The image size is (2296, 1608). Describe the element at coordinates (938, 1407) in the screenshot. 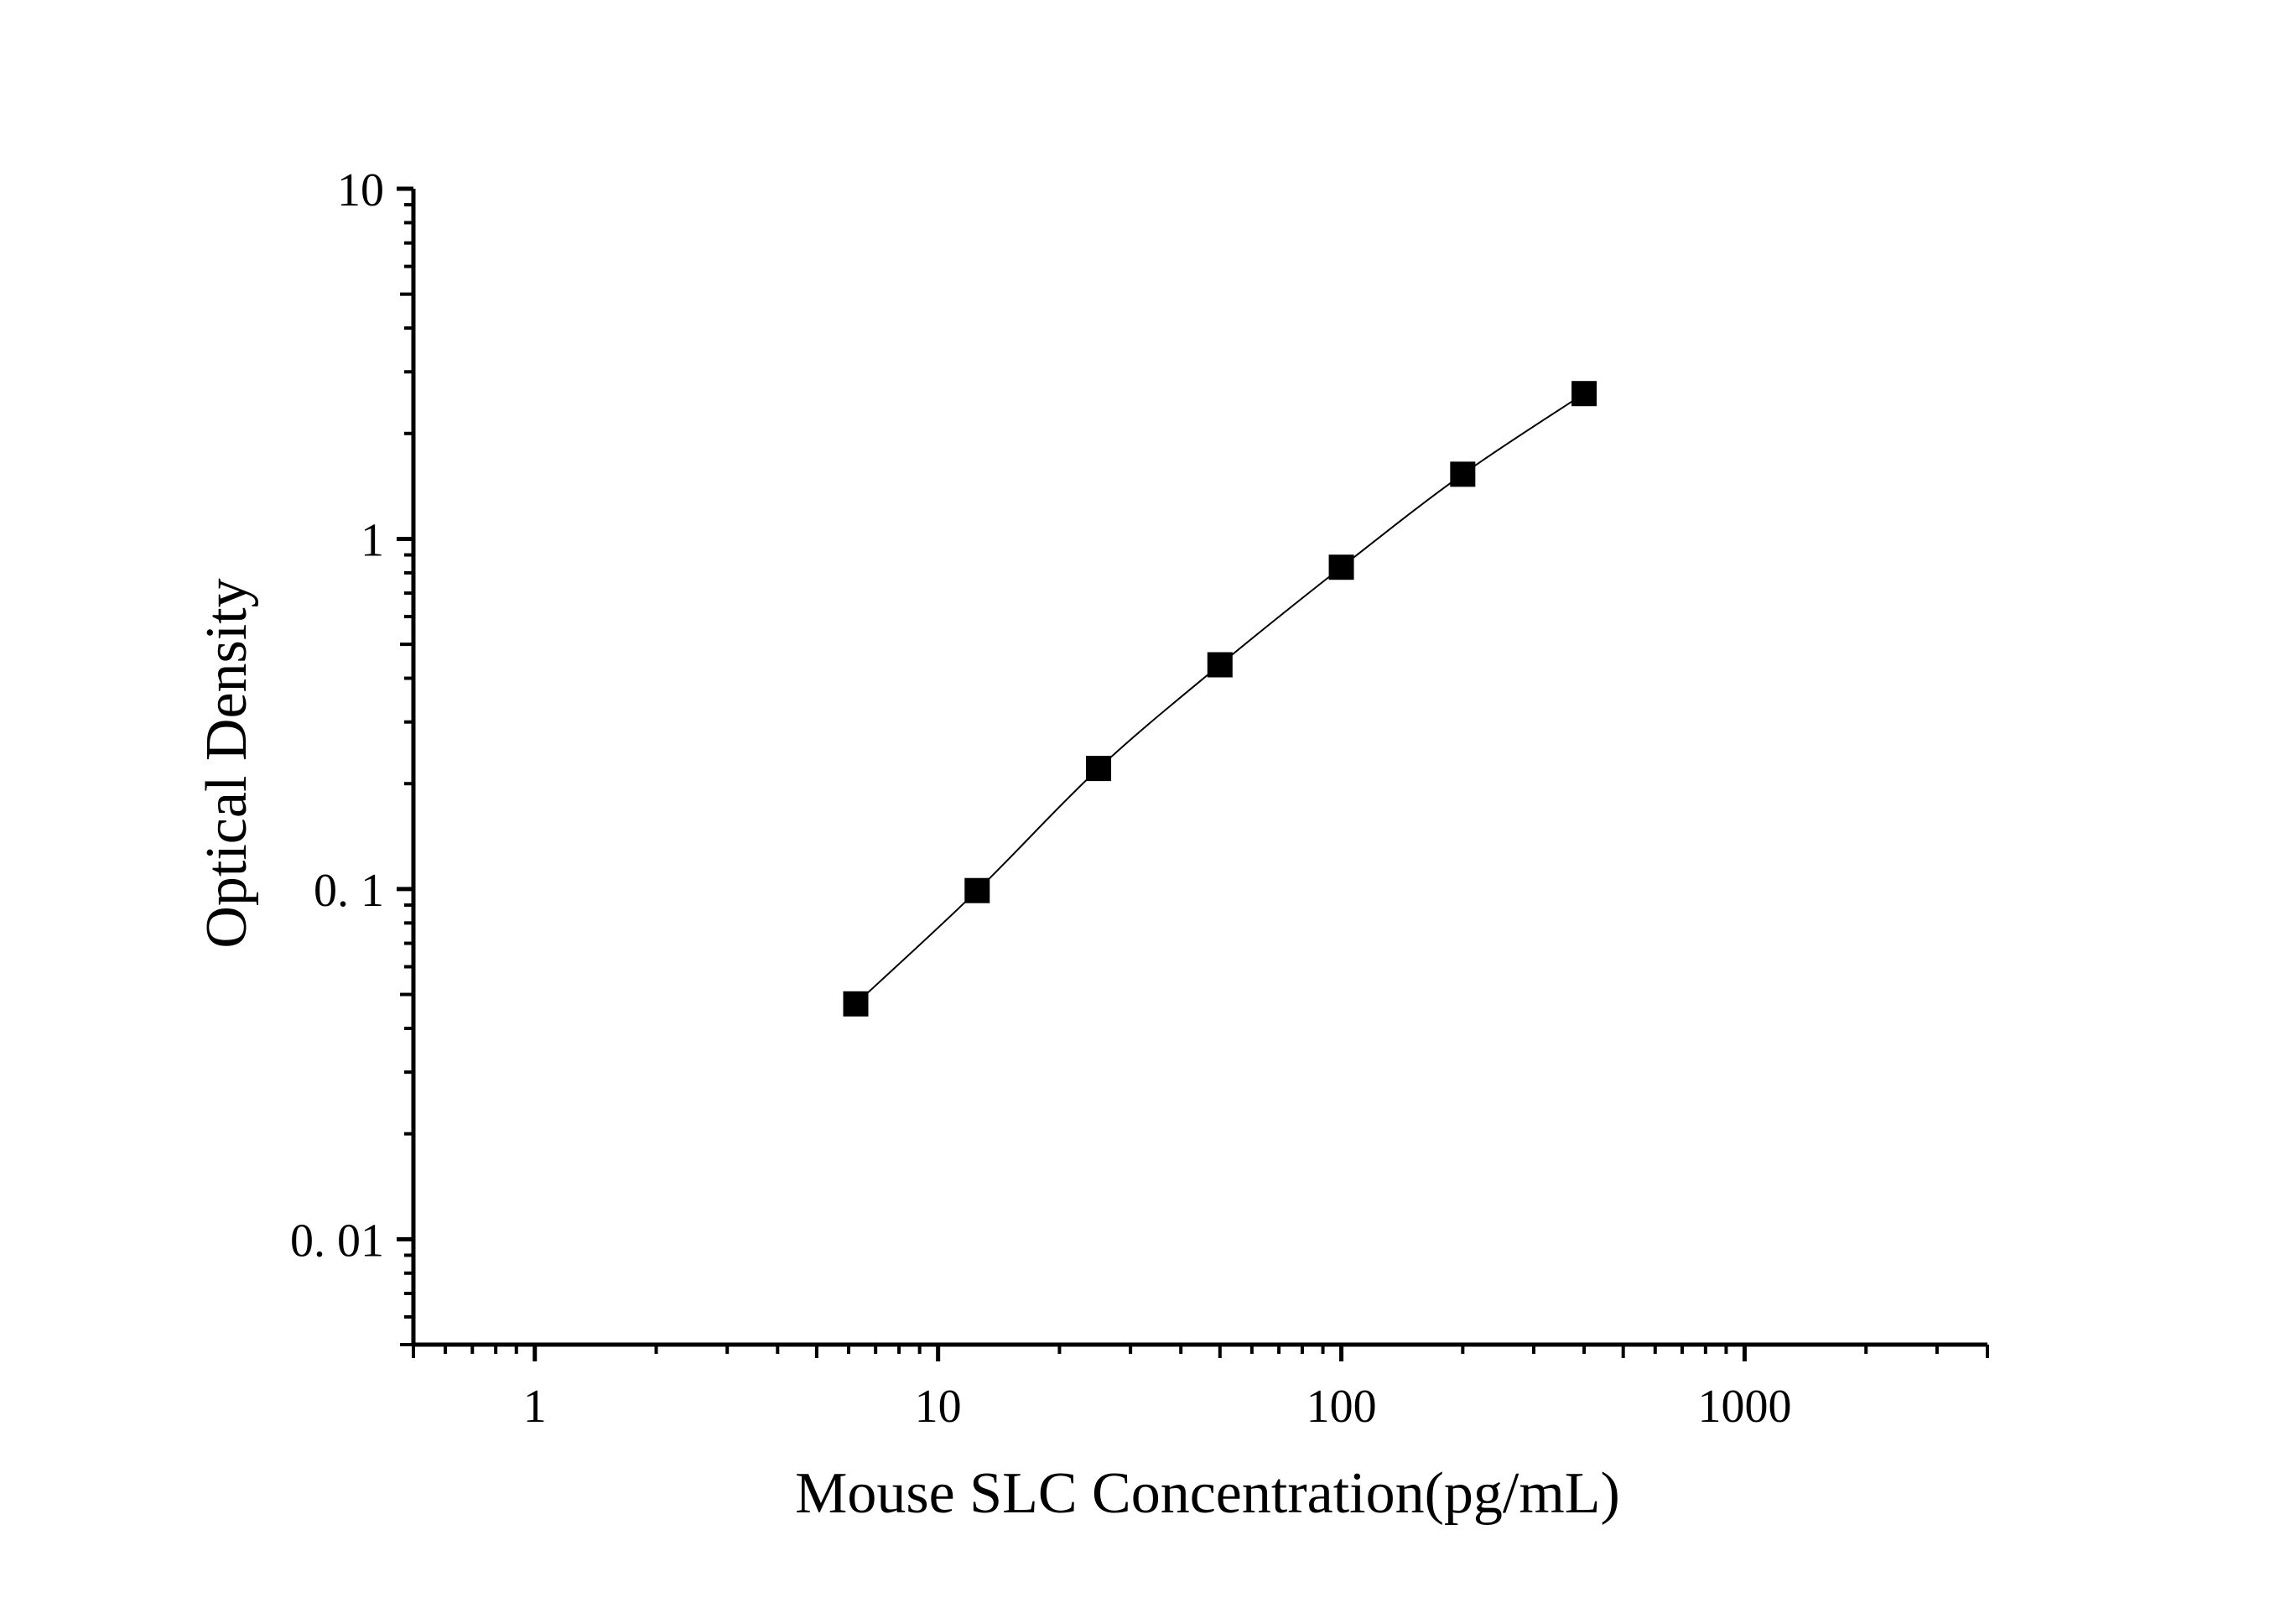

I see `x-tick-label: 10` at that location.